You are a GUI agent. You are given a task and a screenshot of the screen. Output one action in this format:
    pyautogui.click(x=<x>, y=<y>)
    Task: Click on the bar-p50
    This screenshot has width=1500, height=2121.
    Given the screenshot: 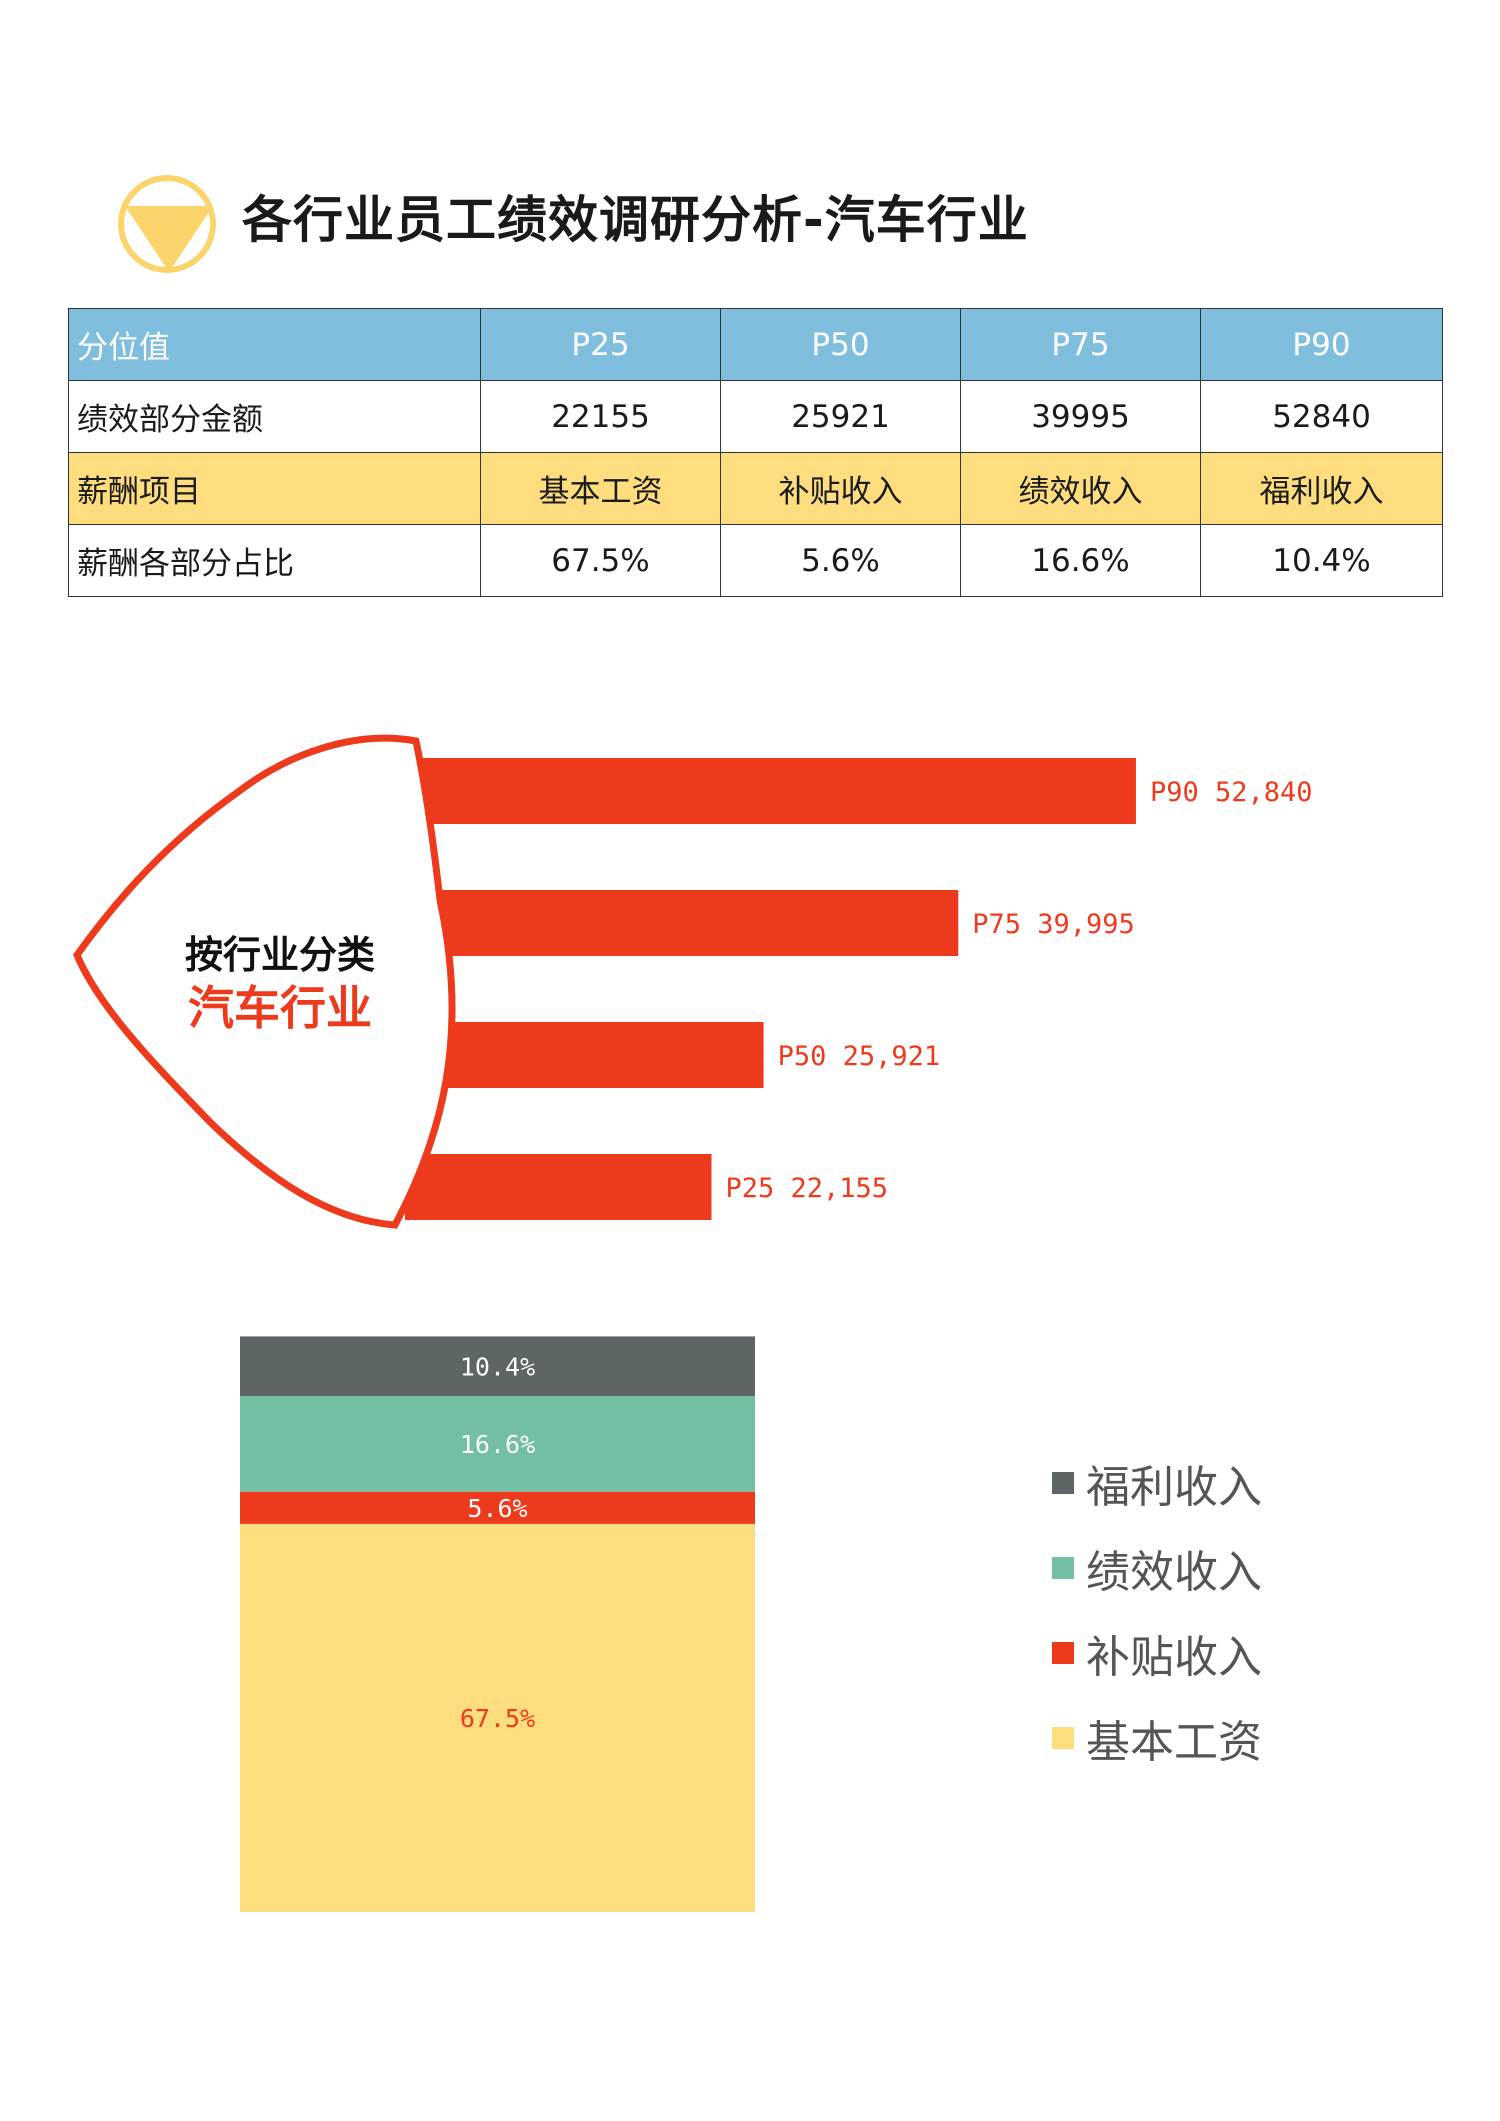 What is the action you would take?
    pyautogui.click(x=584, y=1055)
    